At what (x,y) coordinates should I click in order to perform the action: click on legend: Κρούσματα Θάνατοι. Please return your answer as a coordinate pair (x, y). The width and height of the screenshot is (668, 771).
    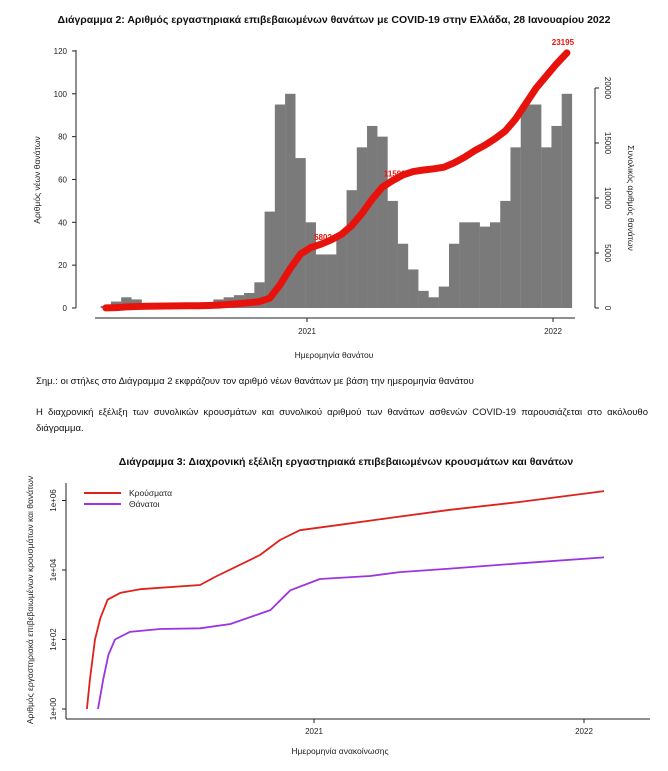
    Looking at the image, I should click on (128, 498).